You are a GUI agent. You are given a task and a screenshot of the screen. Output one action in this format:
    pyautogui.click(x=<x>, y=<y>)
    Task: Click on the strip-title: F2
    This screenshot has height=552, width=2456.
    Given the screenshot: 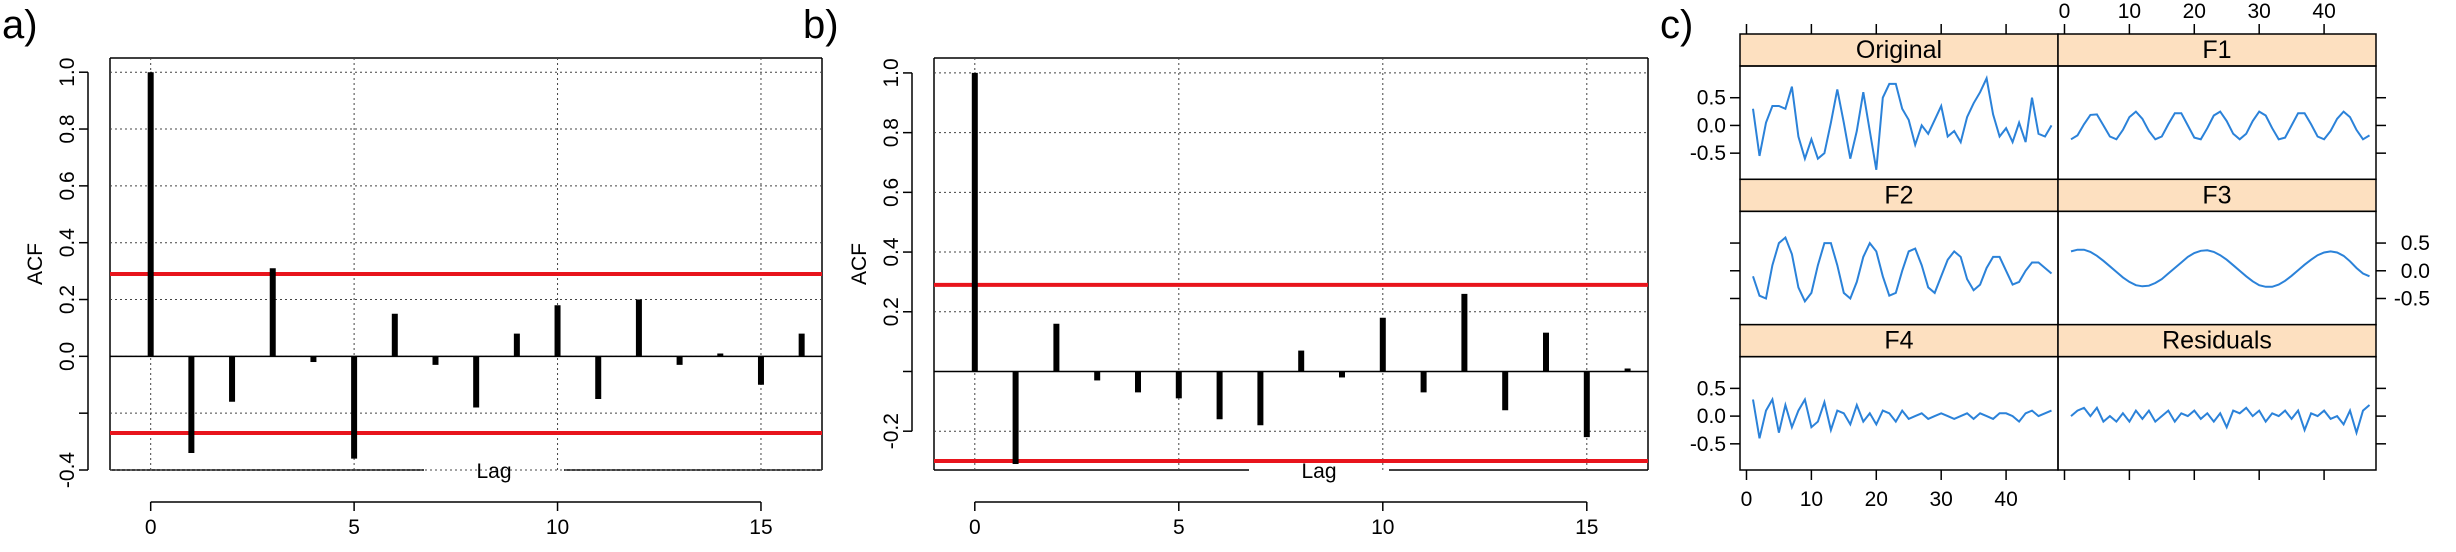 What is the action you would take?
    pyautogui.click(x=1898, y=195)
    